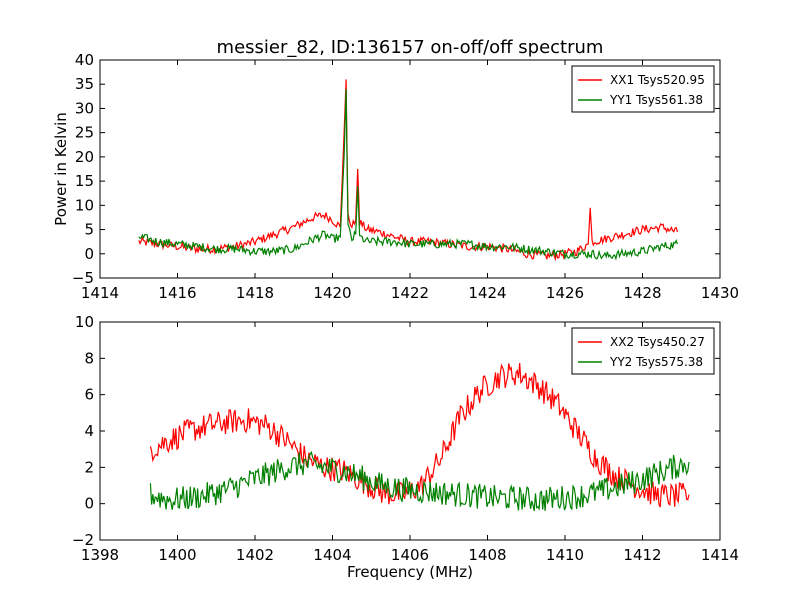 Image resolution: width=800 pixels, height=604 pixels. What do you see at coordinates (100, 555) in the screenshot?
I see `x-tick-label: 1398` at bounding box center [100, 555].